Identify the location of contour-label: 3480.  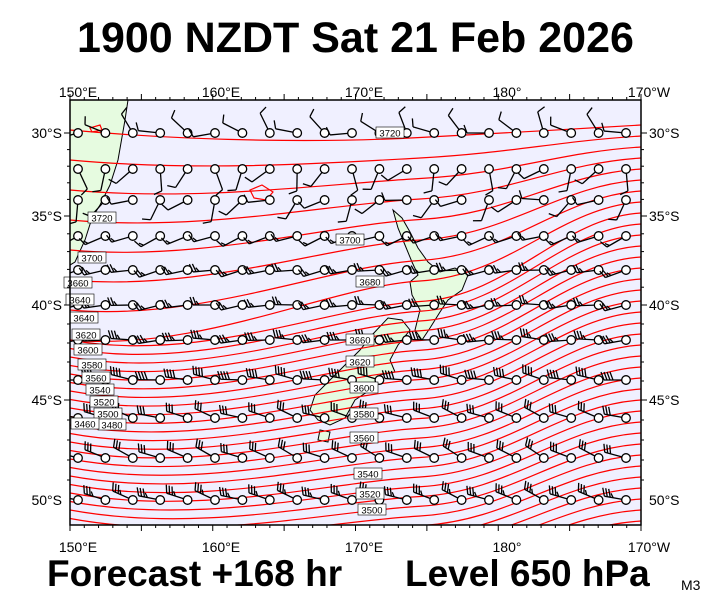
(112, 425).